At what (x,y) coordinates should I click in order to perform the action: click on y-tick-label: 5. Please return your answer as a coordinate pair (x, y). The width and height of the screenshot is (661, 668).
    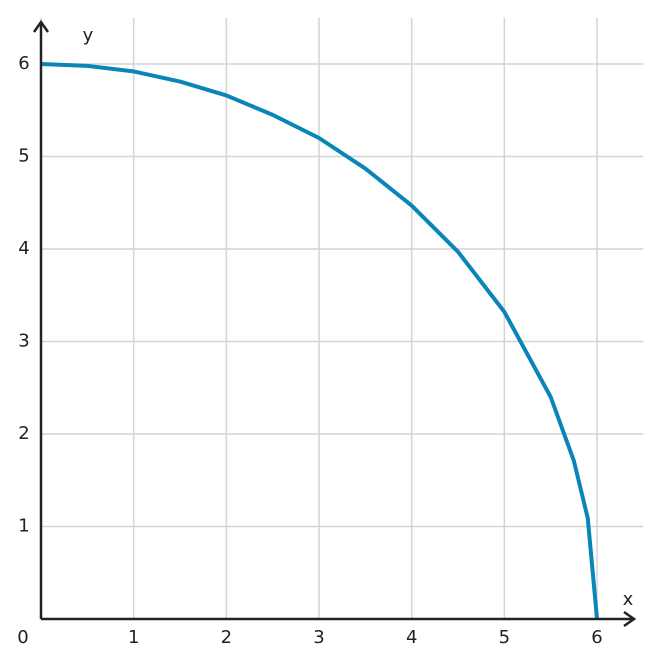
    Looking at the image, I should click on (23, 156).